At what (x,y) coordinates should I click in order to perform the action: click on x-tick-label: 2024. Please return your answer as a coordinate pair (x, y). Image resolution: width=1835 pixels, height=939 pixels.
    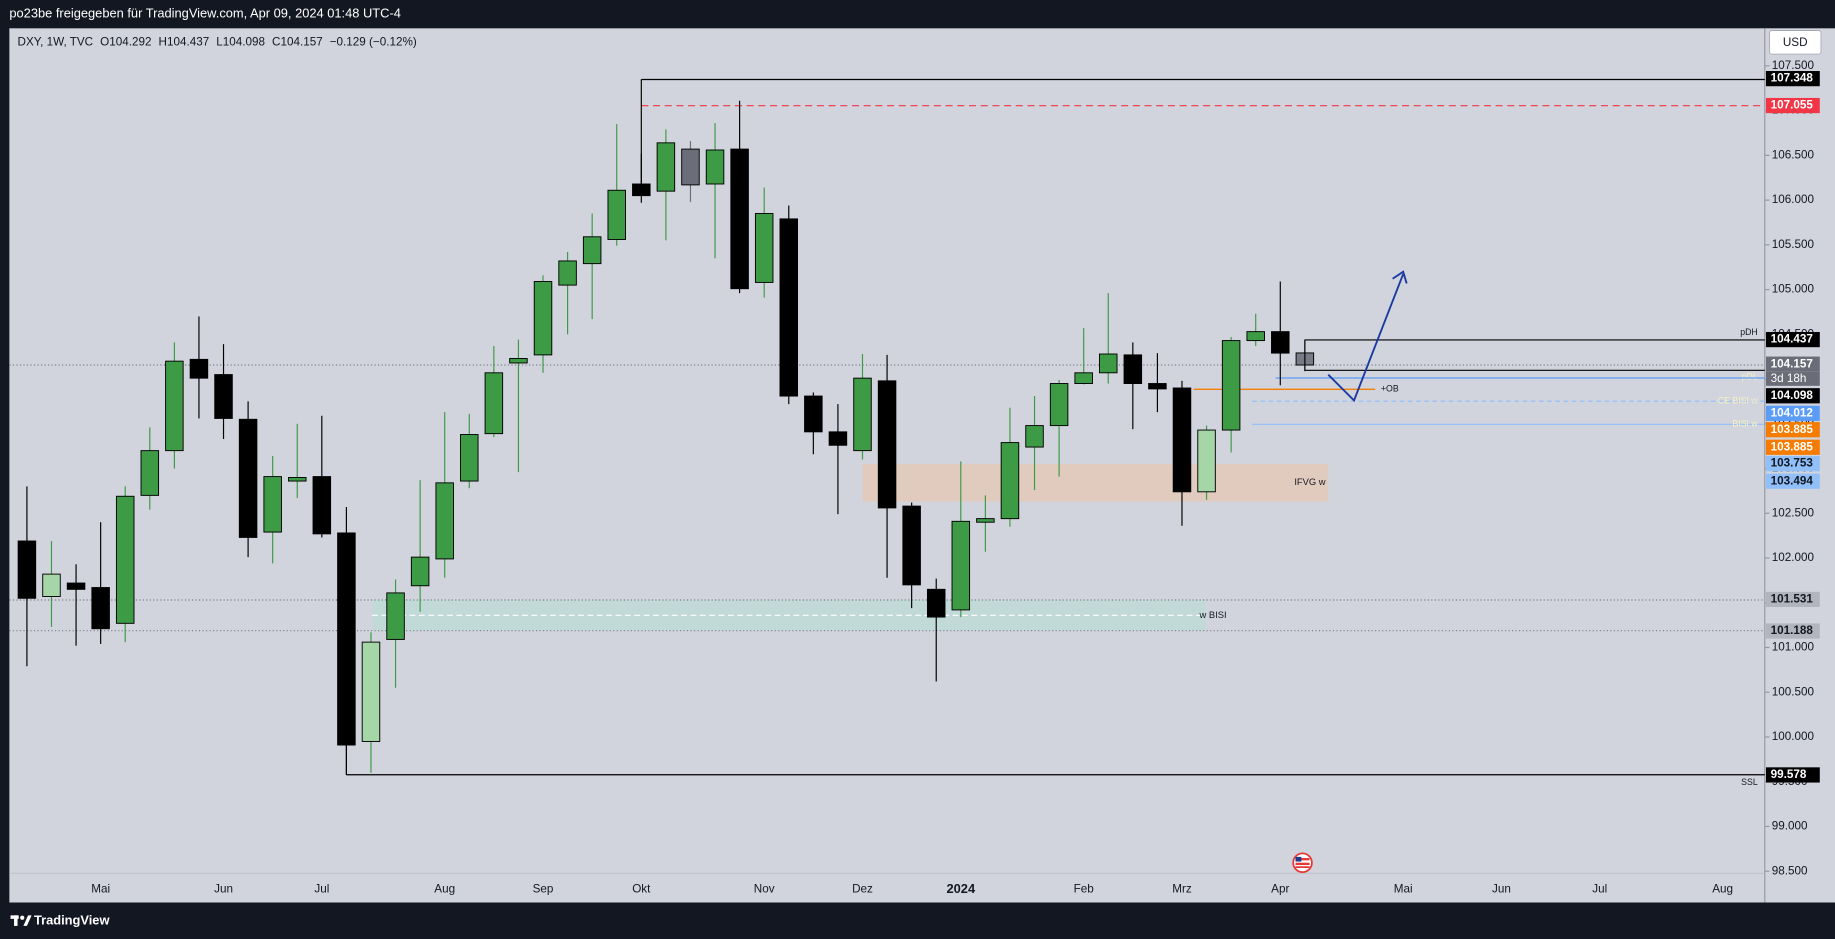
    Looking at the image, I should click on (960, 888).